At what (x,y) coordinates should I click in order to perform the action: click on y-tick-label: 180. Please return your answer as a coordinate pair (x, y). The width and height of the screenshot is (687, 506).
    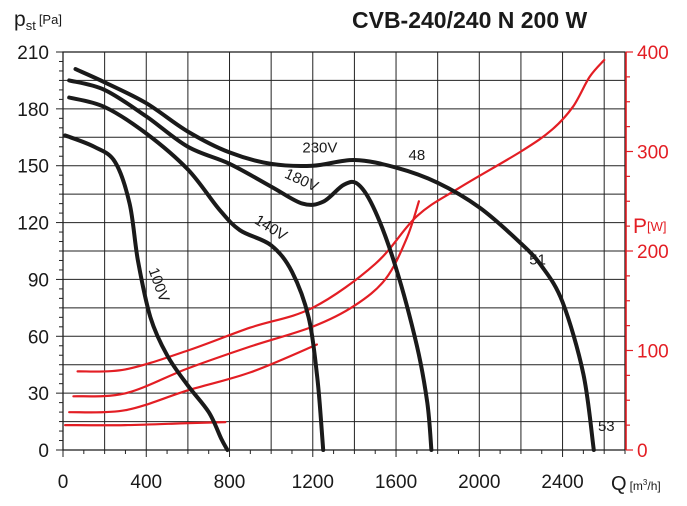
    Looking at the image, I should click on (33, 110).